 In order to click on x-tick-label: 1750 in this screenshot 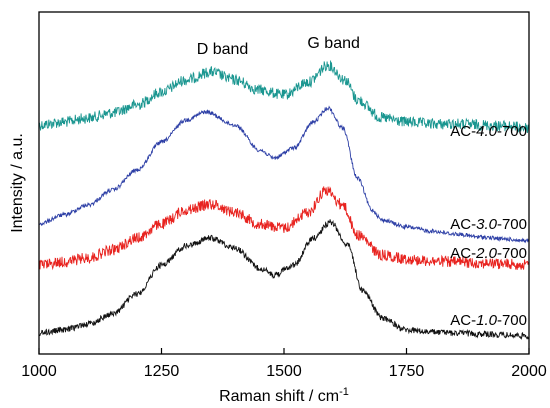, I will do `click(407, 371)`.